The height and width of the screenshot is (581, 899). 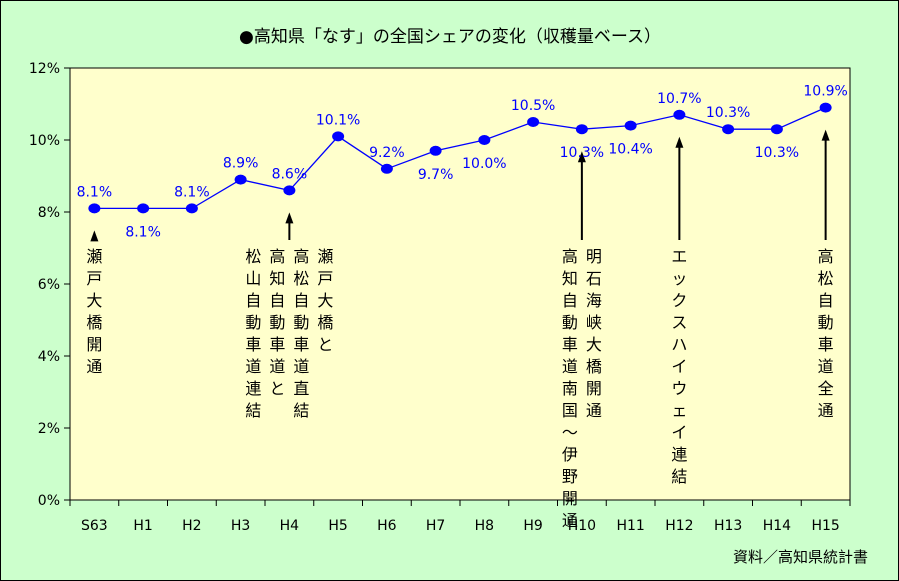 I want to click on annotation-char: 明, so click(x=594, y=256).